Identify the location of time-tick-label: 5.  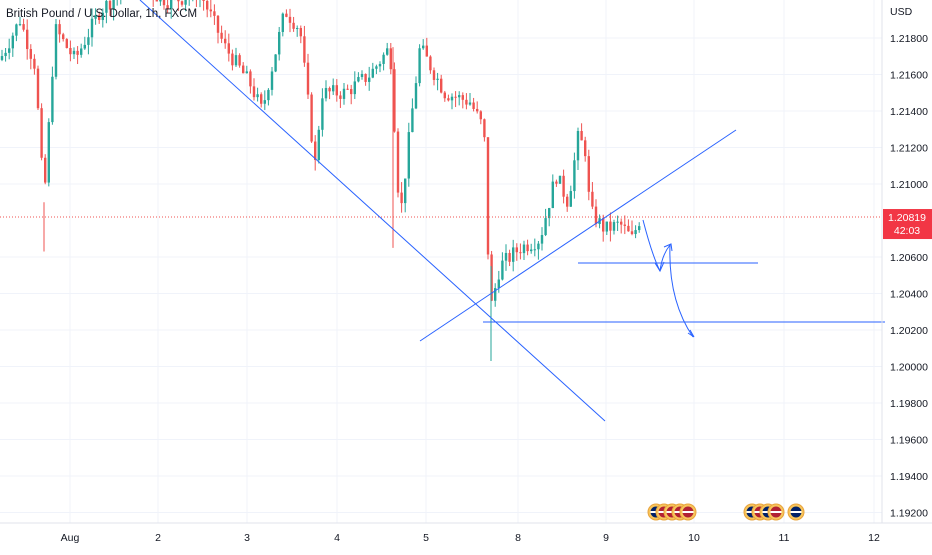
(426, 538).